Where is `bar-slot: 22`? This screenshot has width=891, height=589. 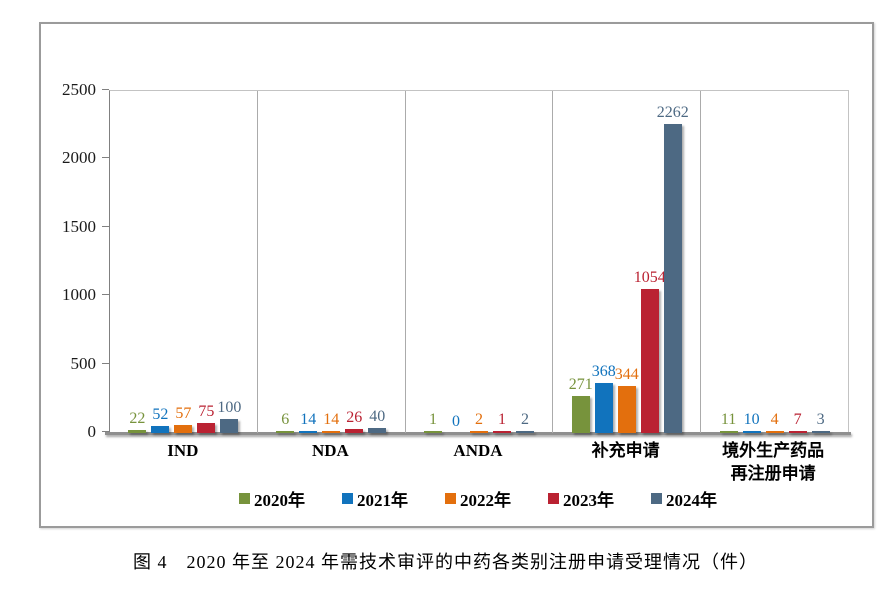 bar-slot: 22 is located at coordinates (137, 262).